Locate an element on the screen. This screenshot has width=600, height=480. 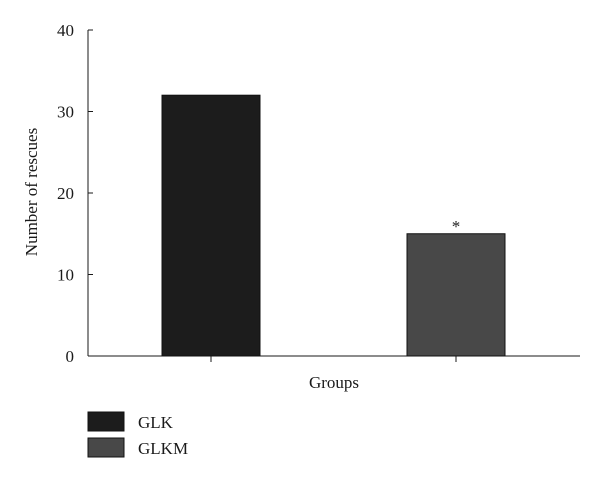
y-tick-label: 30 is located at coordinates (65, 112).